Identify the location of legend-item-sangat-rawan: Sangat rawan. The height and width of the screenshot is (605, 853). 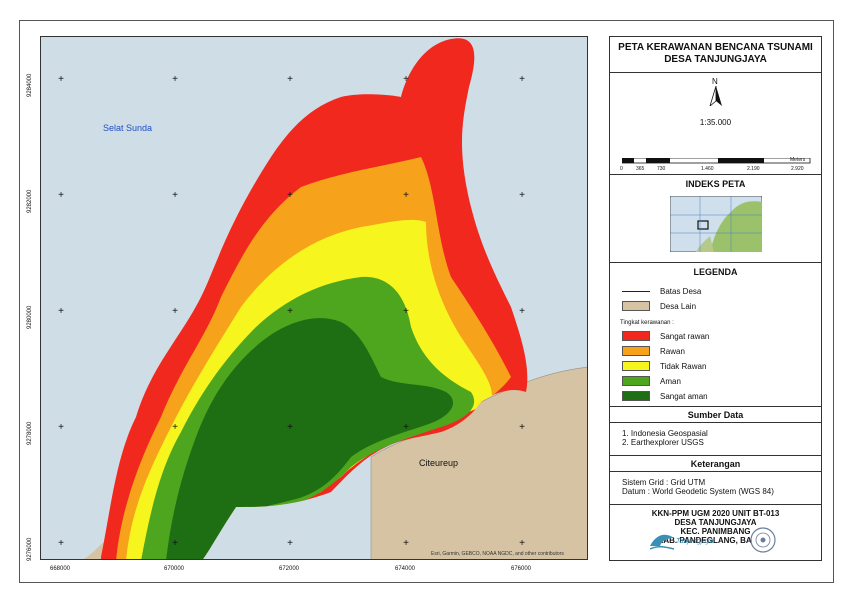
(665, 336).